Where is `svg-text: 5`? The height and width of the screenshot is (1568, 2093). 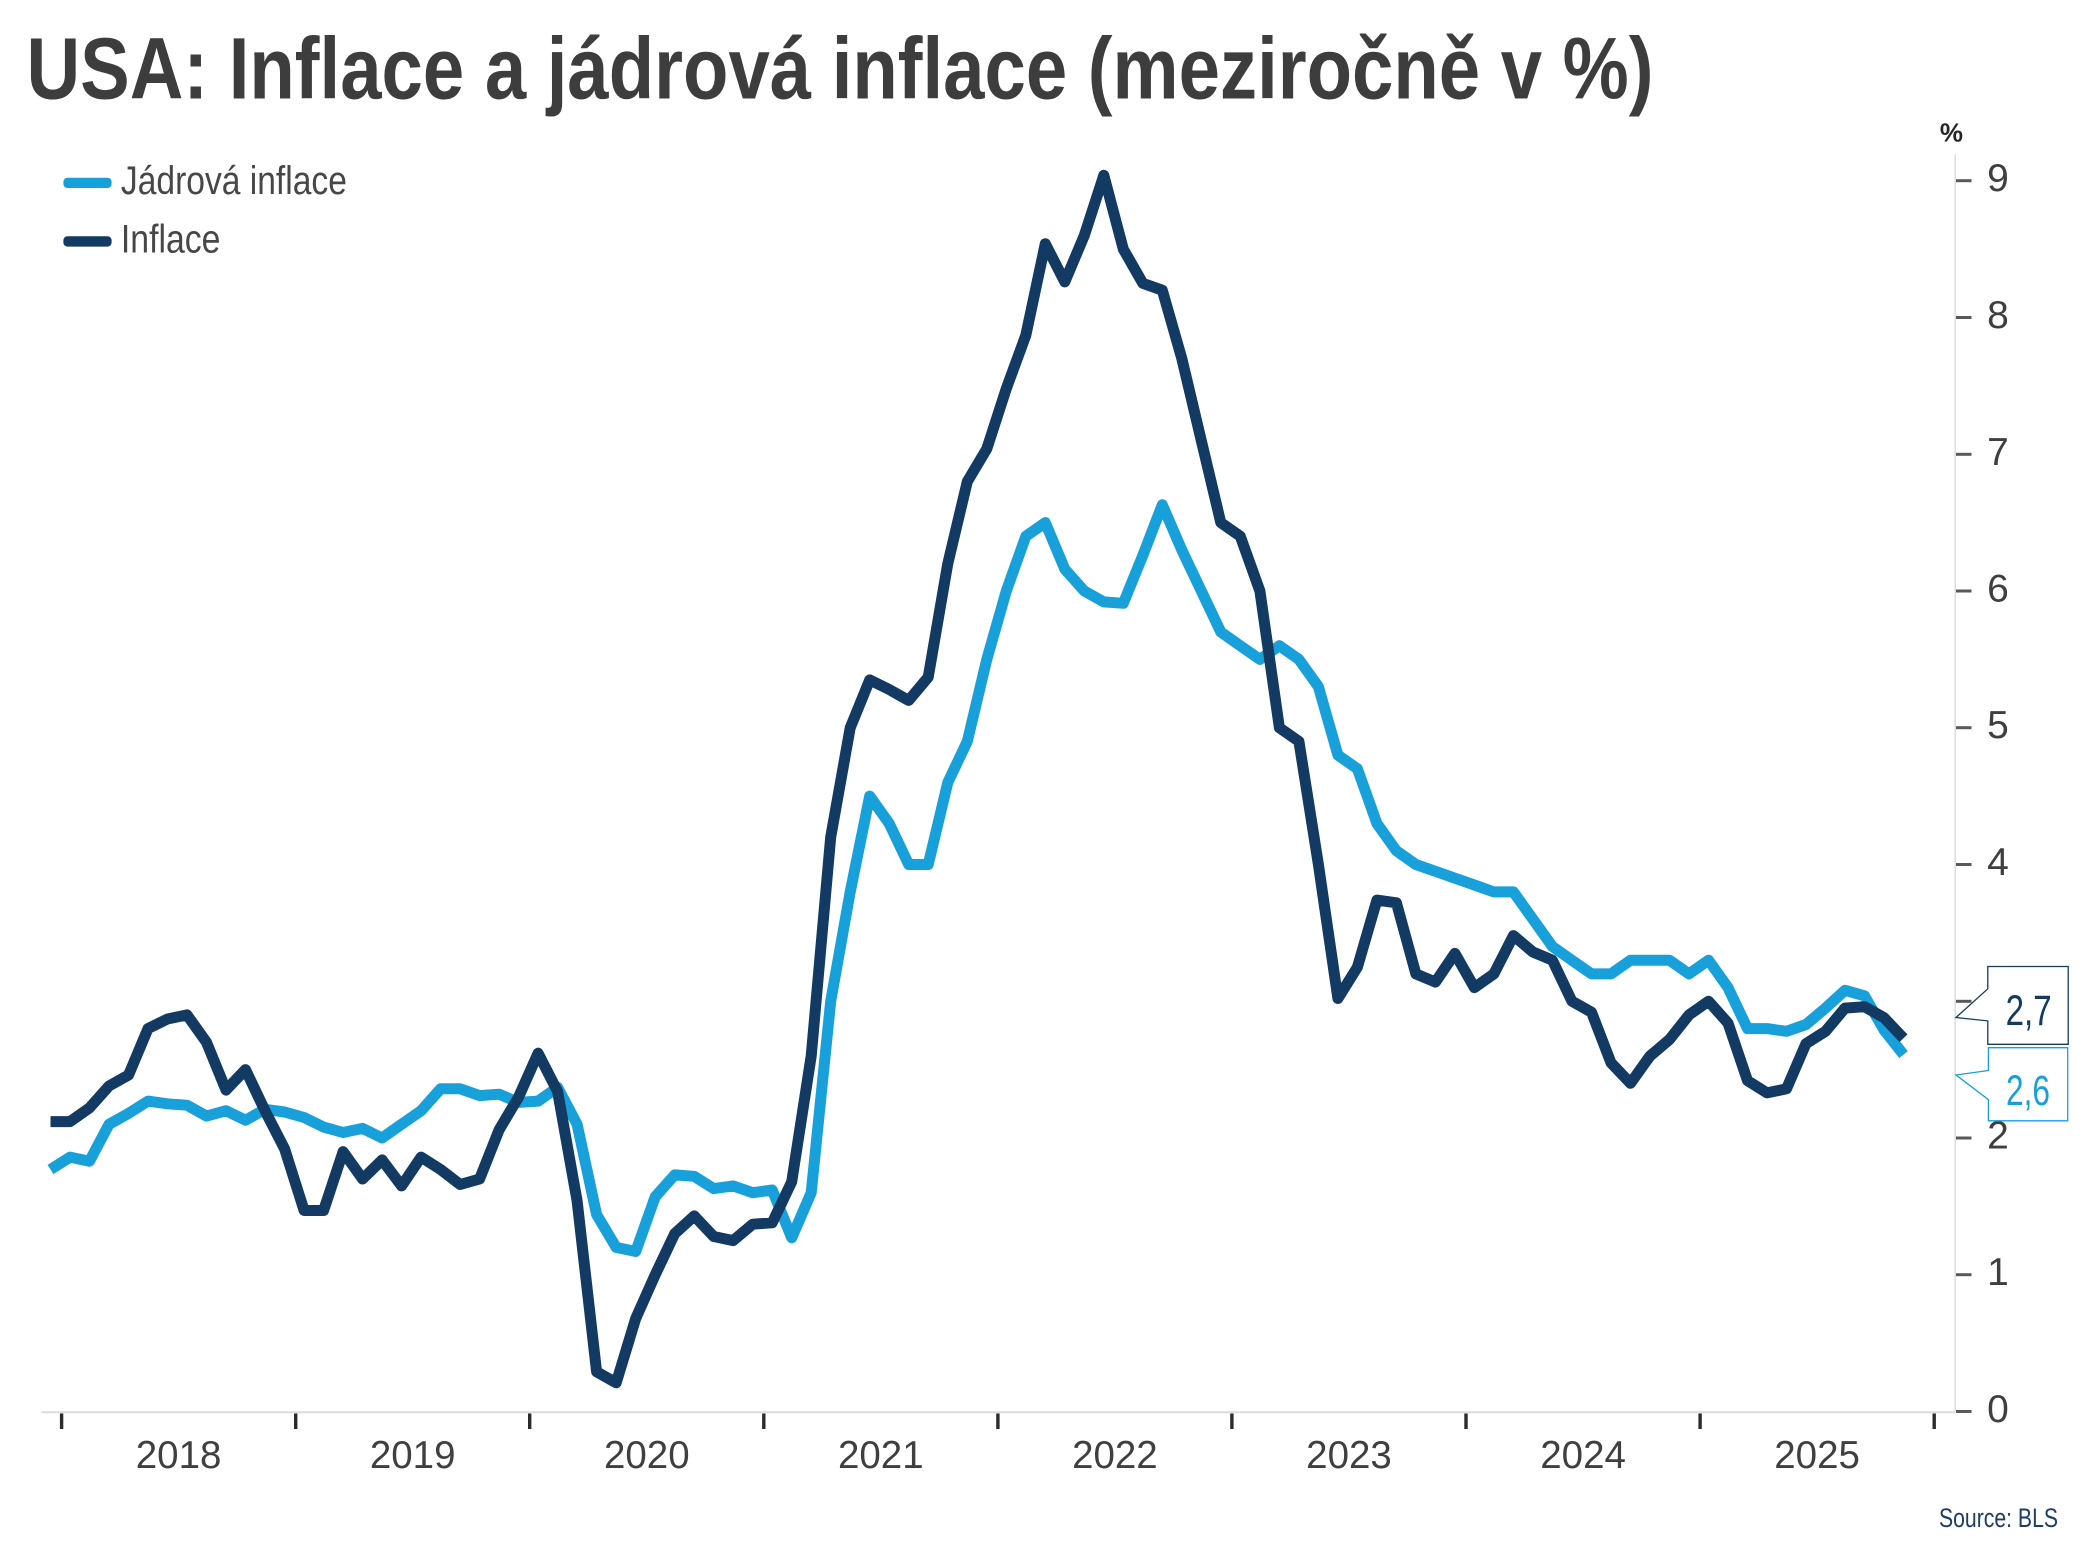 svg-text: 5 is located at coordinates (1998, 725).